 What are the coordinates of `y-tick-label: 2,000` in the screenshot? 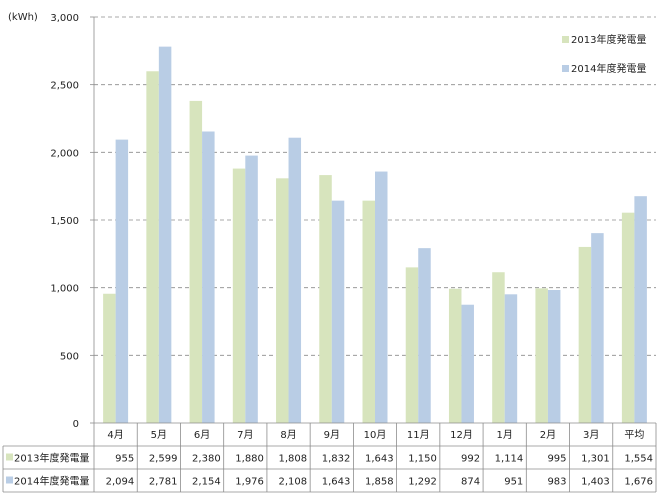 It's located at (64, 153).